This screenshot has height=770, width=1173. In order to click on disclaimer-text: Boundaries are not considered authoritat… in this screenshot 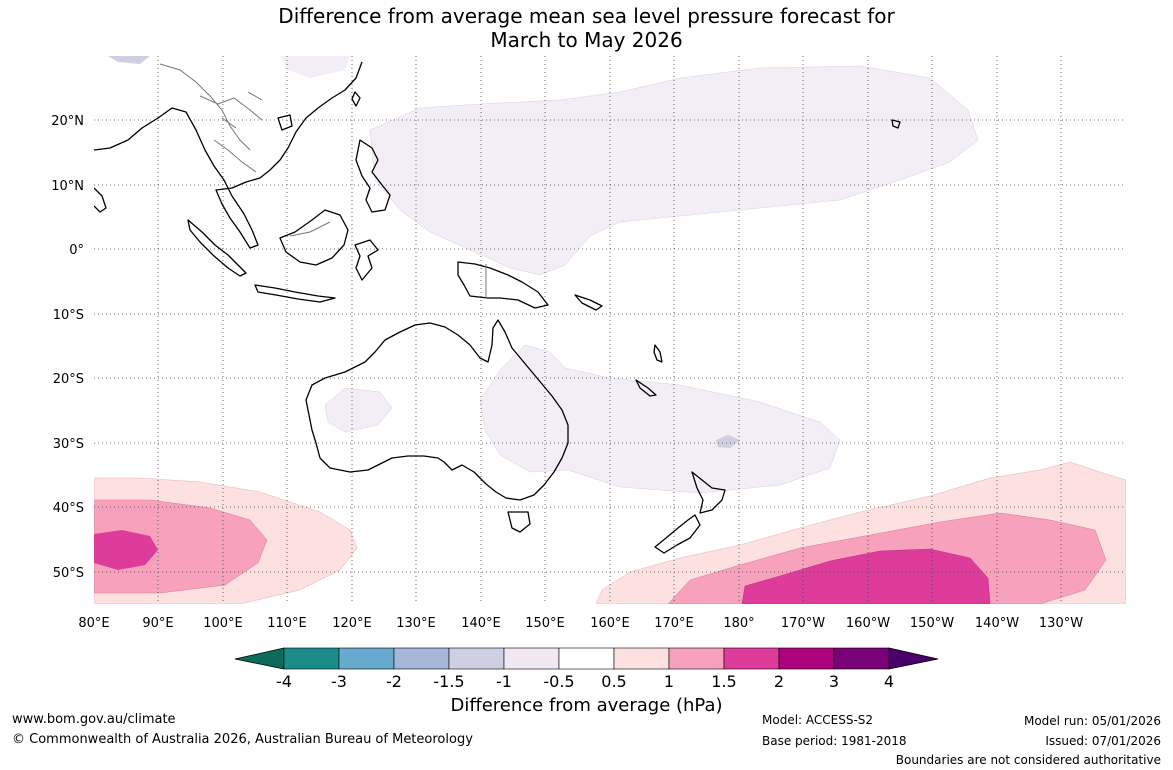, I will do `click(1028, 760)`.